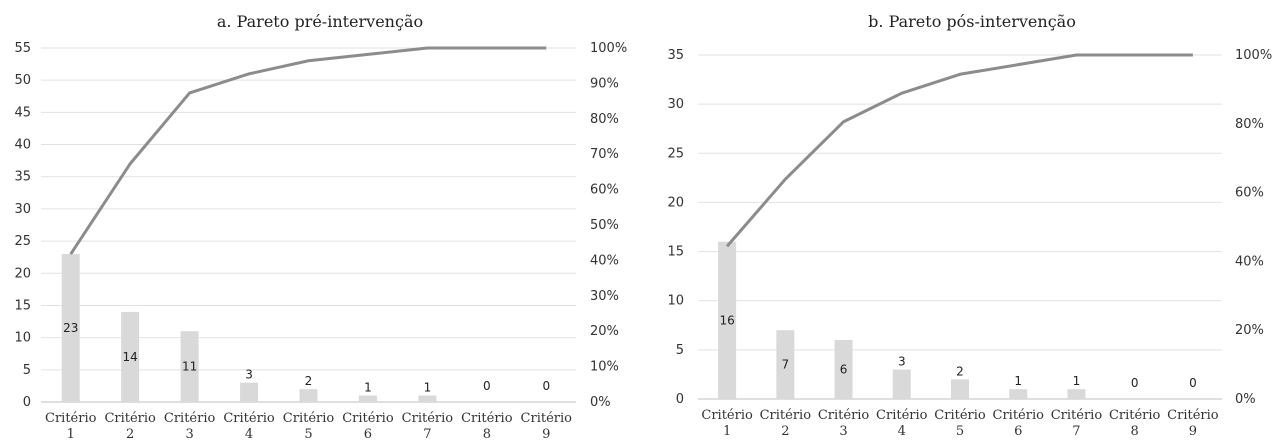 This screenshot has width=1282, height=443. I want to click on x-tick-label: 9, so click(546, 434).